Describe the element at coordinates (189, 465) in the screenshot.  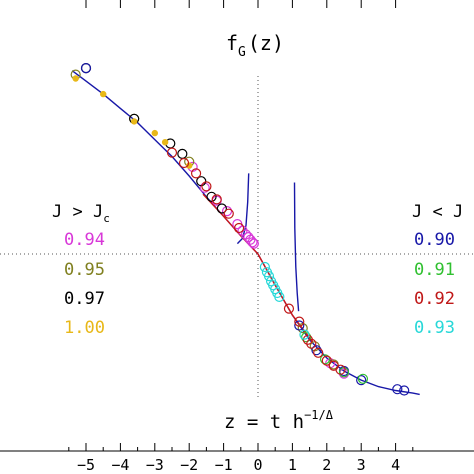
I see `x-tick-label: −2` at that location.